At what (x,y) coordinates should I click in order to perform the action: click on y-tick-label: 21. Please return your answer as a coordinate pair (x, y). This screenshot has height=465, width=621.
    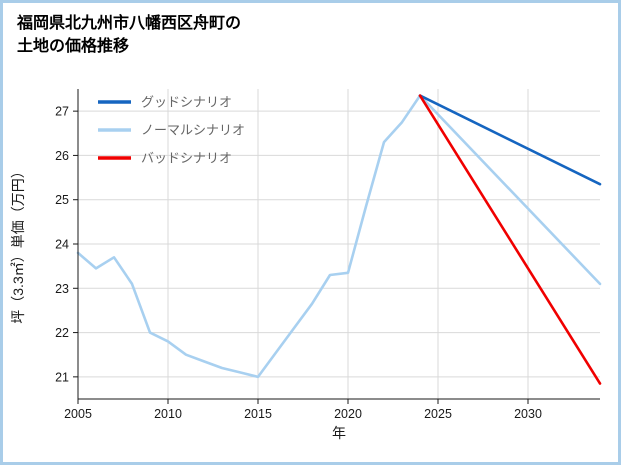
    Looking at the image, I should click on (62, 377).